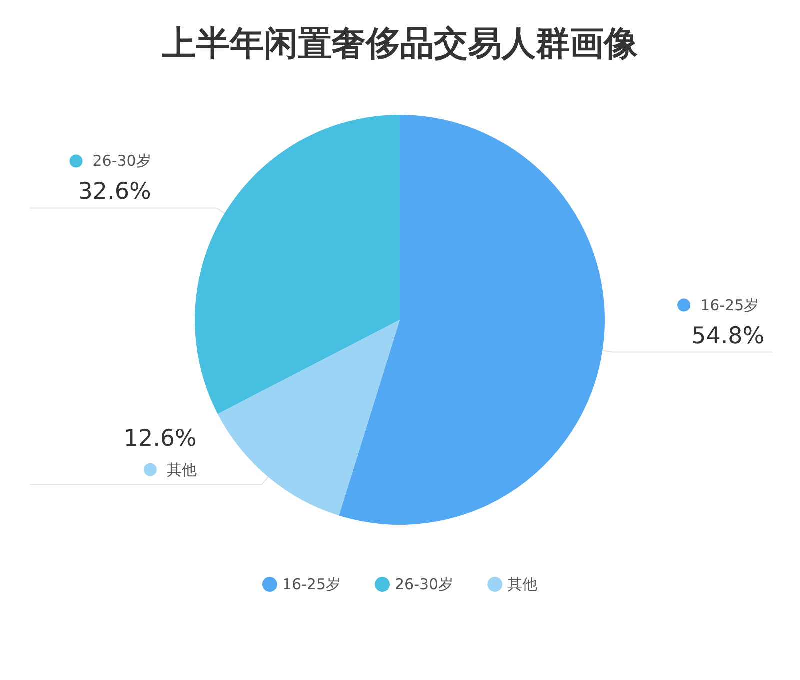 The width and height of the screenshot is (800, 680). Describe the element at coordinates (181, 469) in the screenshot. I see `legend-label: 其他` at that location.